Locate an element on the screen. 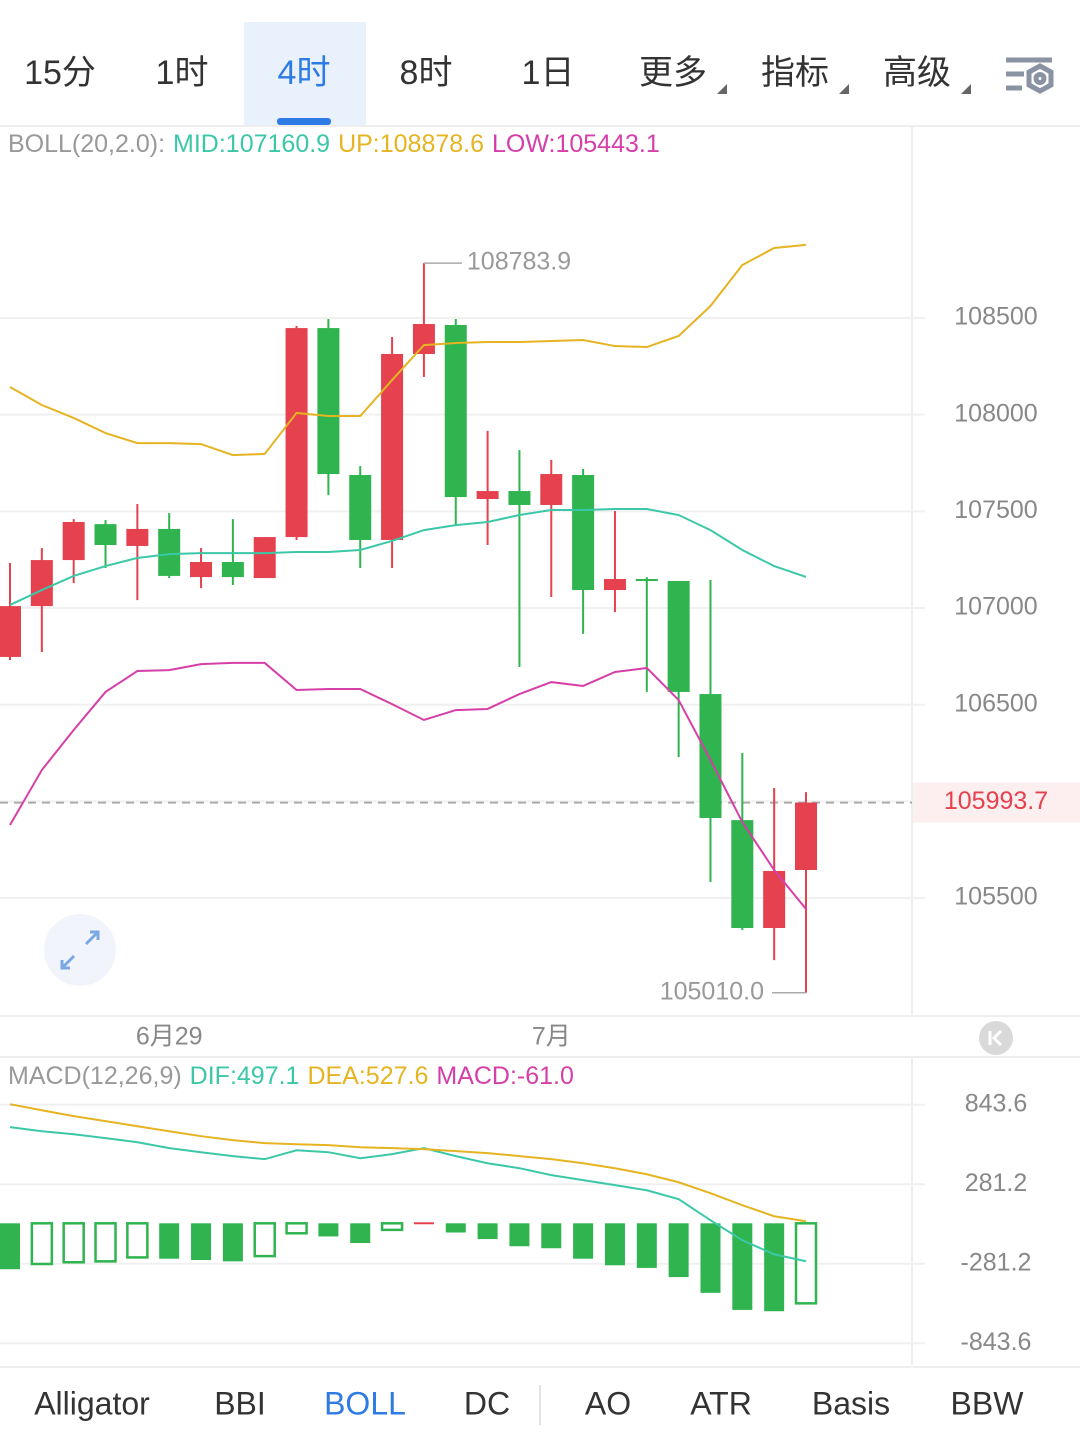 This screenshot has width=1080, height=1438. last-price-bg is located at coordinates (996, 802).